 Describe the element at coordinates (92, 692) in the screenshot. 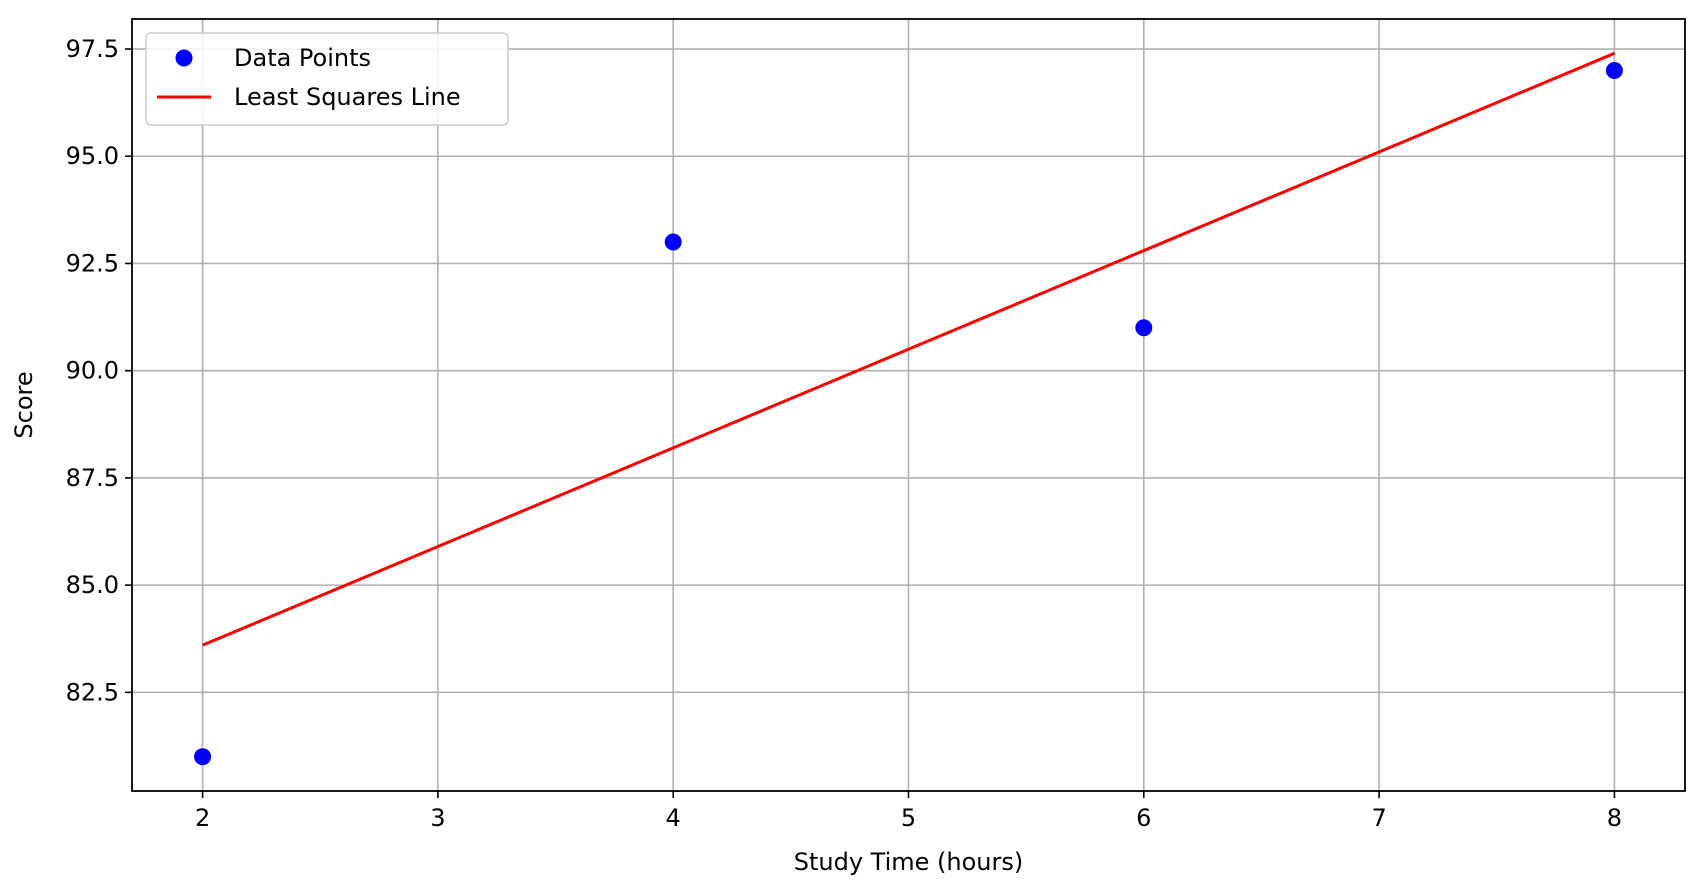

I see `y-tick-label: 82.5` at that location.